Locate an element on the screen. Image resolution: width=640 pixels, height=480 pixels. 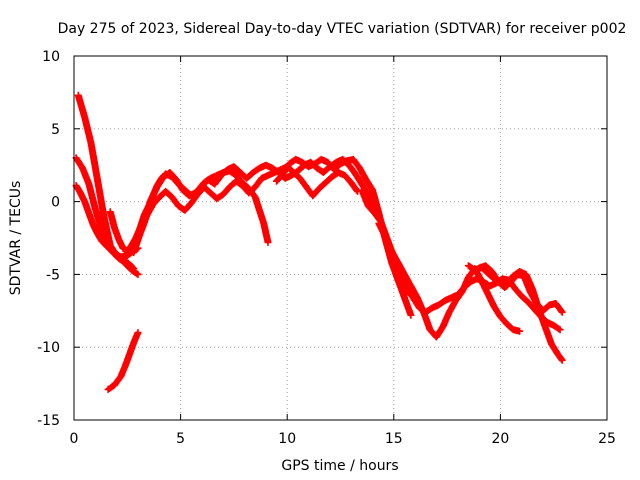
x-tick-label: 20 is located at coordinates (500, 439).